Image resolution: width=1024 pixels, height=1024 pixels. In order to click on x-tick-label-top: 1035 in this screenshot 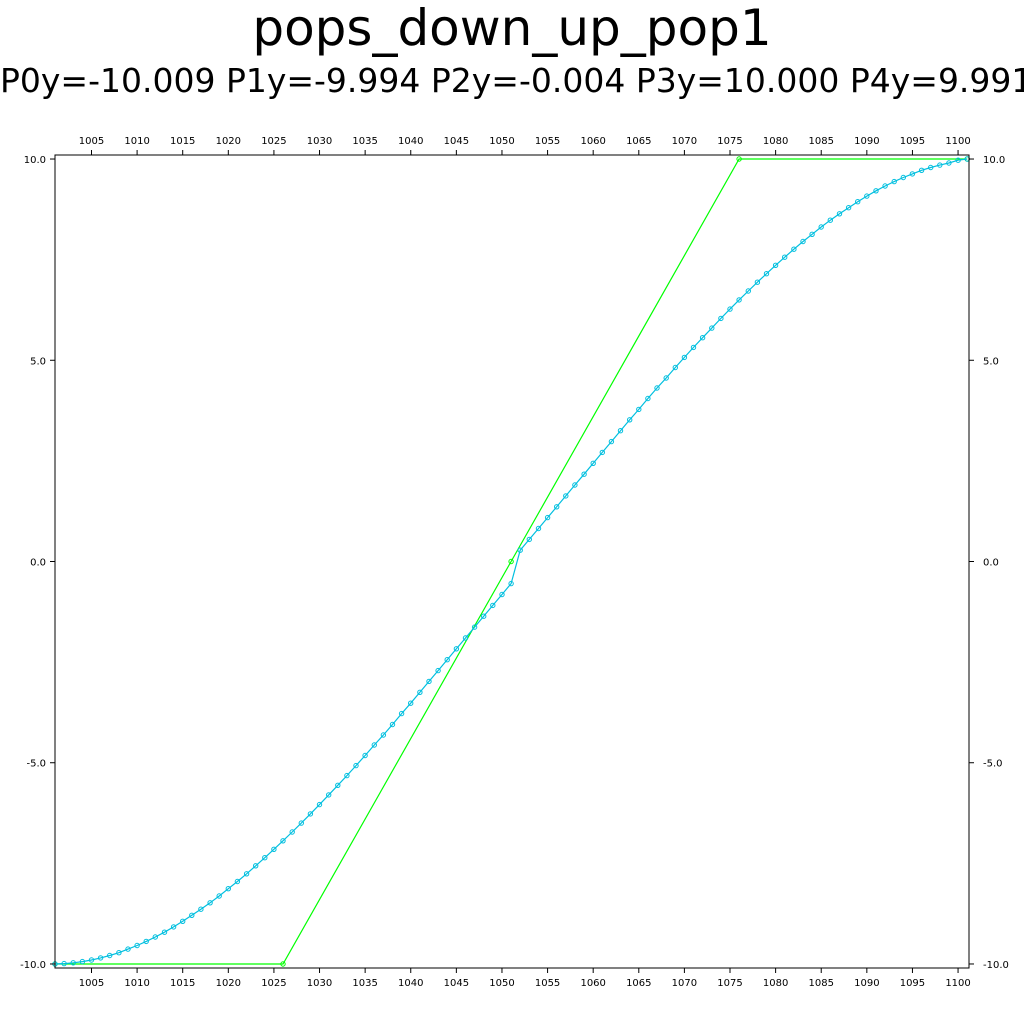, I will do `click(364, 141)`.